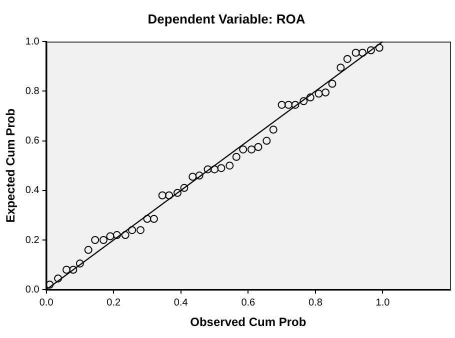 The width and height of the screenshot is (455, 338). I want to click on y-tick-label: 0.4, so click(32, 190).